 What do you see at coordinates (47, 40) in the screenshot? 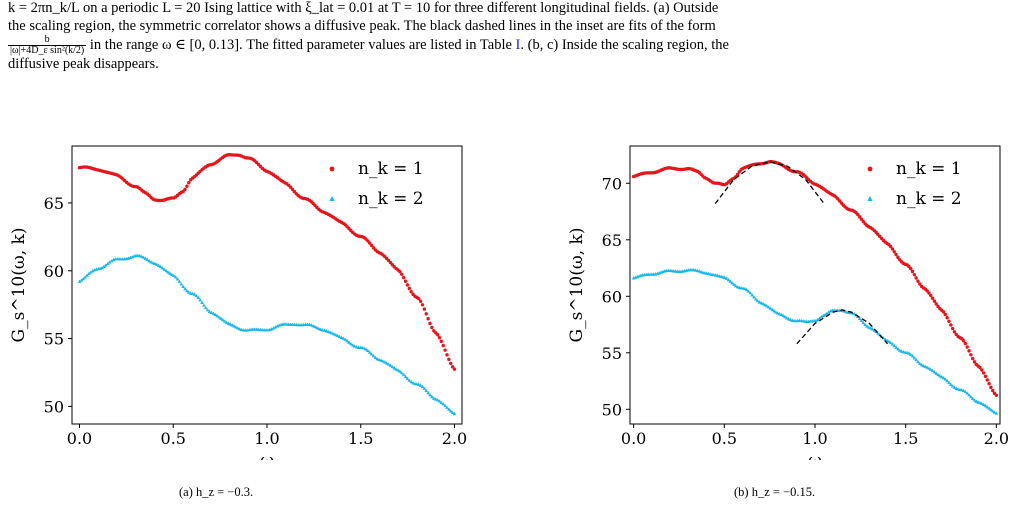
I see `fit-formula-numerator: b` at bounding box center [47, 40].